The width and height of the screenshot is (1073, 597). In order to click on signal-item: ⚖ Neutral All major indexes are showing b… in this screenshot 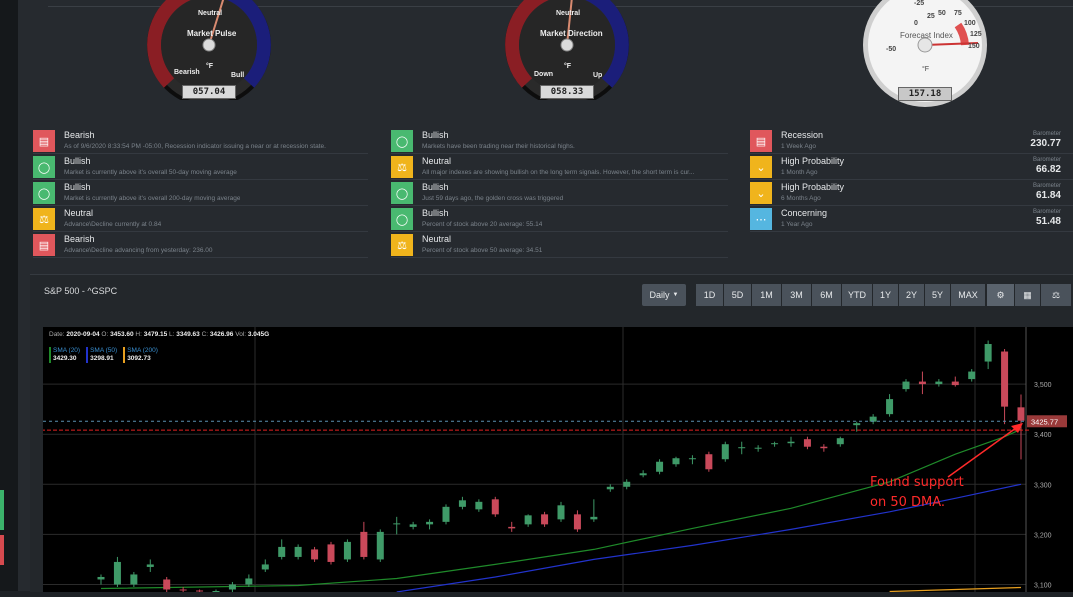, I will do `click(559, 168)`.